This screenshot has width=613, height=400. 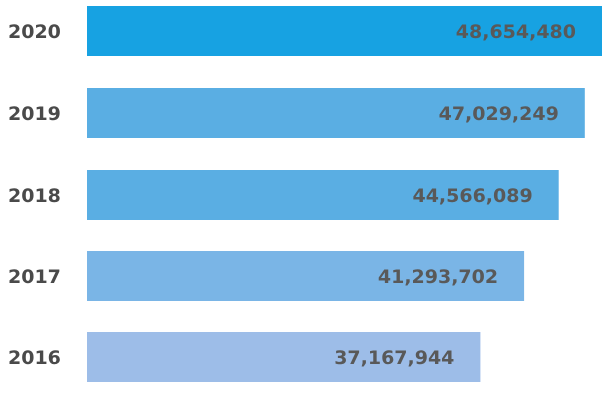 I want to click on category-label-2017: 2017, so click(x=34, y=277).